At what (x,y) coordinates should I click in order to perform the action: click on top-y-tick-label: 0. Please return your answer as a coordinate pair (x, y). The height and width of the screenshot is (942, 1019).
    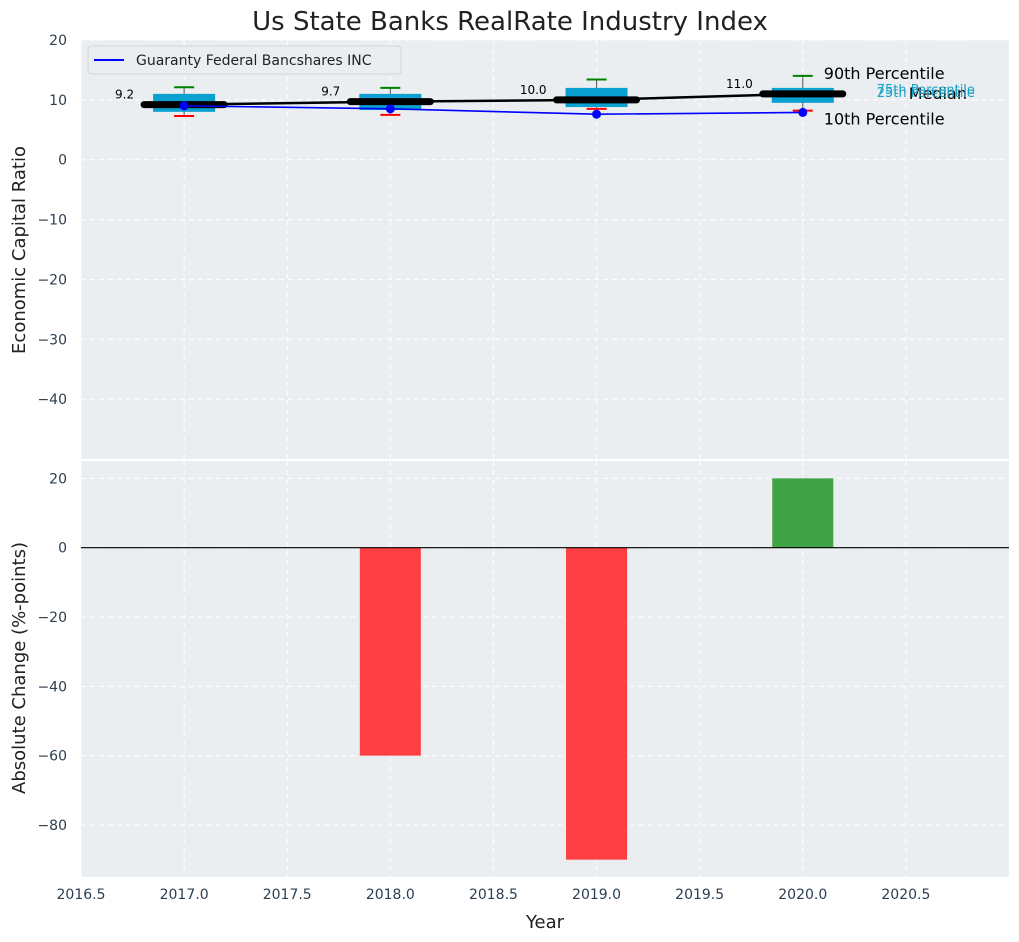
    Looking at the image, I should click on (62, 161).